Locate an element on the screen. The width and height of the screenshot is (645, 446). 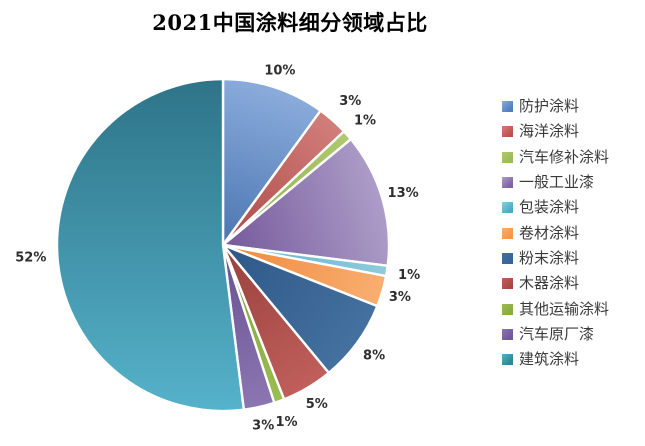
legend-item-7: 木器涂料 is located at coordinates (572, 283).